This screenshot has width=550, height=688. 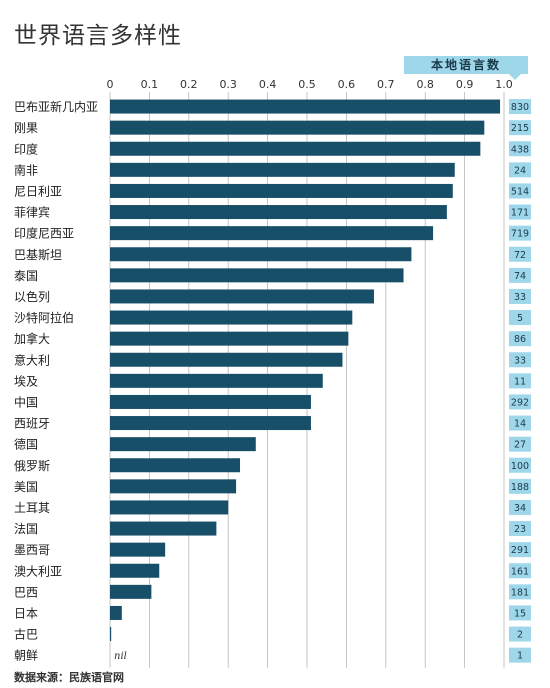 What do you see at coordinates (32, 466) in the screenshot?
I see `category-label: 俄罗斯` at bounding box center [32, 466].